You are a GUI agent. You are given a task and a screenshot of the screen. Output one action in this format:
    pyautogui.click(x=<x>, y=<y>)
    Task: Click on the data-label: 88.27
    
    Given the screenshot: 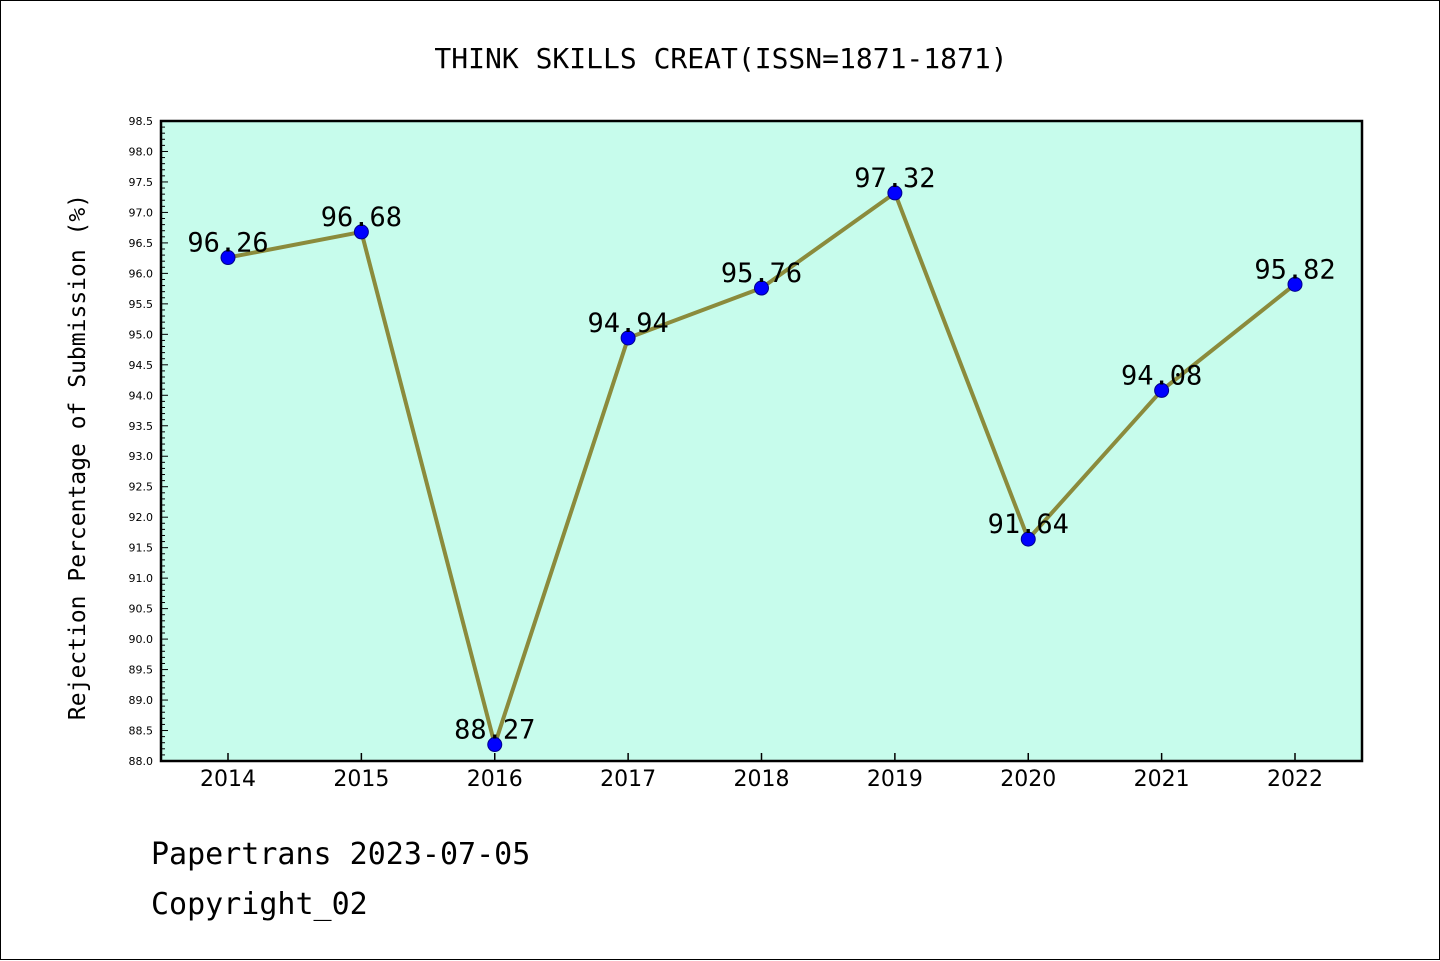 What is the action you would take?
    pyautogui.click(x=494, y=730)
    